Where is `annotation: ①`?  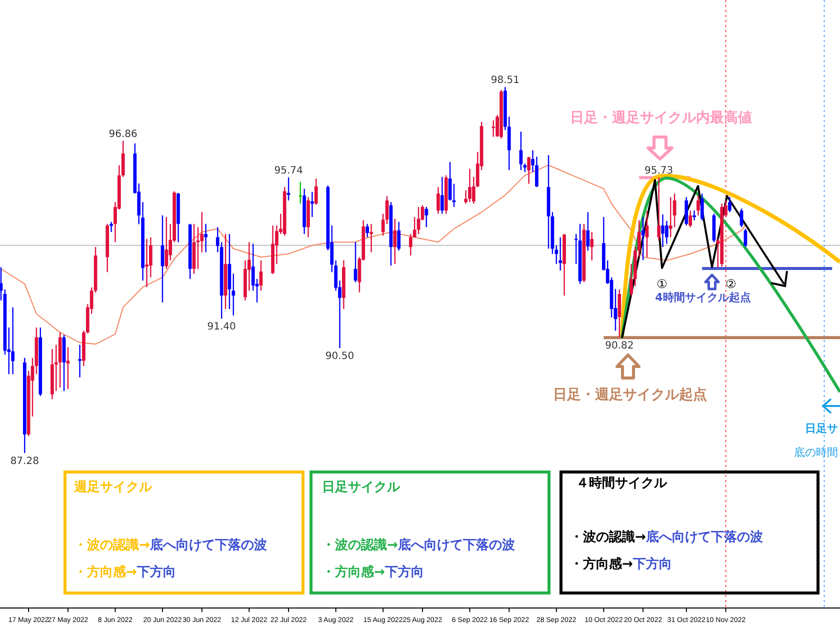
annotation: ① is located at coordinates (662, 284).